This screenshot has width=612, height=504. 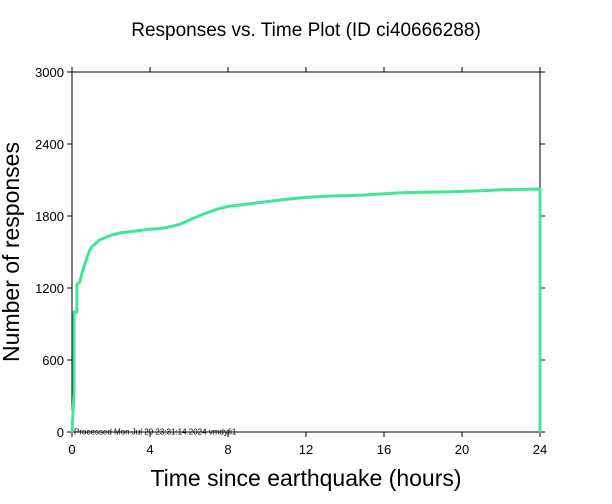 What do you see at coordinates (462, 449) in the screenshot?
I see `x-tick-label: 20` at bounding box center [462, 449].